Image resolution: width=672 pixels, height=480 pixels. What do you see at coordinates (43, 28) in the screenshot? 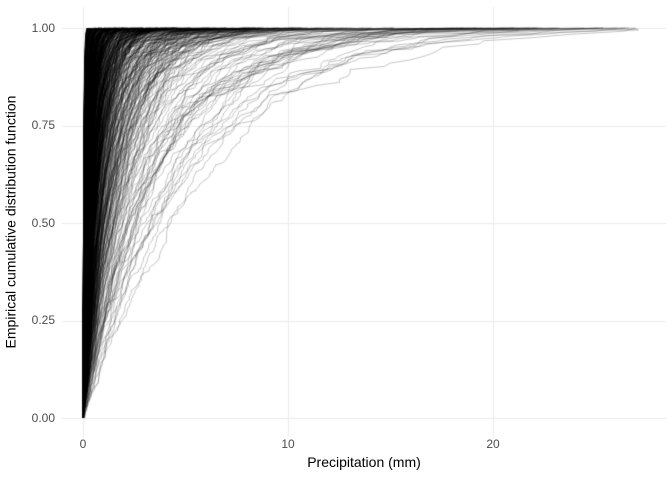
I see `y-tick-label-1.00: 1.00` at bounding box center [43, 28].